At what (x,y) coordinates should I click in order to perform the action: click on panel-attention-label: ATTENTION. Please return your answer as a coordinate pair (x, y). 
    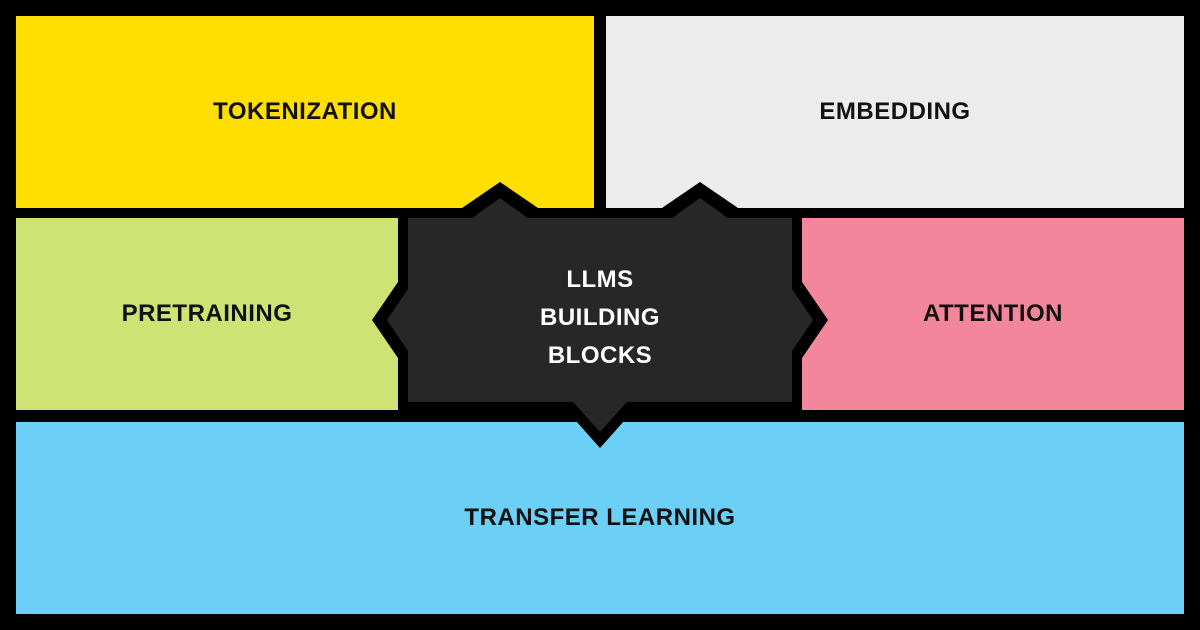
    Looking at the image, I should click on (993, 313).